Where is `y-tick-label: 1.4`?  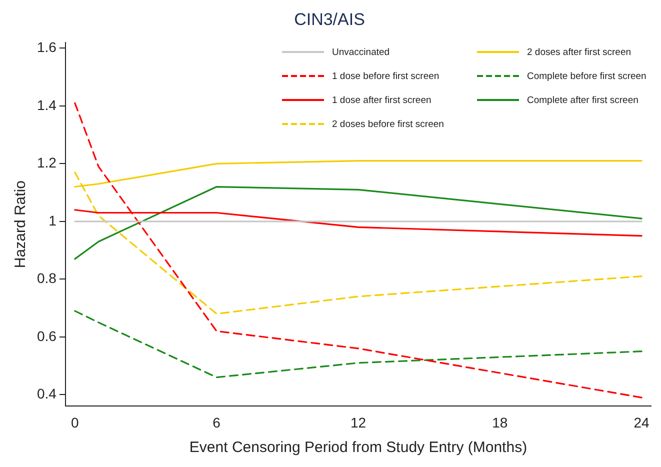
y-tick-label: 1.4 is located at coordinates (46, 104).